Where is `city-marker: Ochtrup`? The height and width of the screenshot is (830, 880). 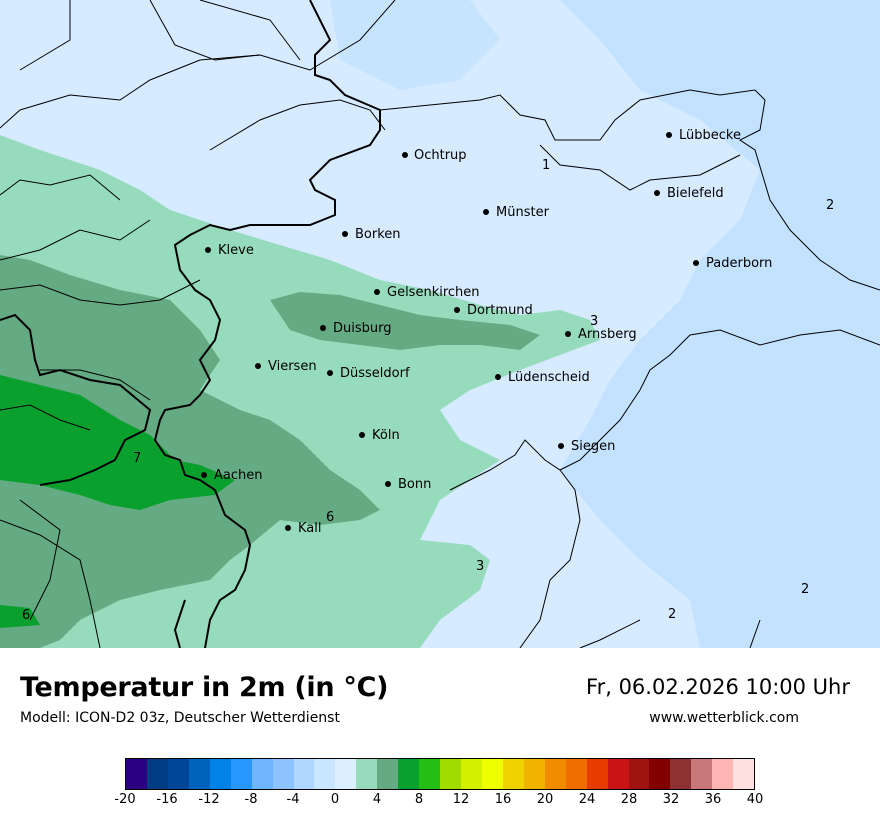 city-marker: Ochtrup is located at coordinates (434, 155).